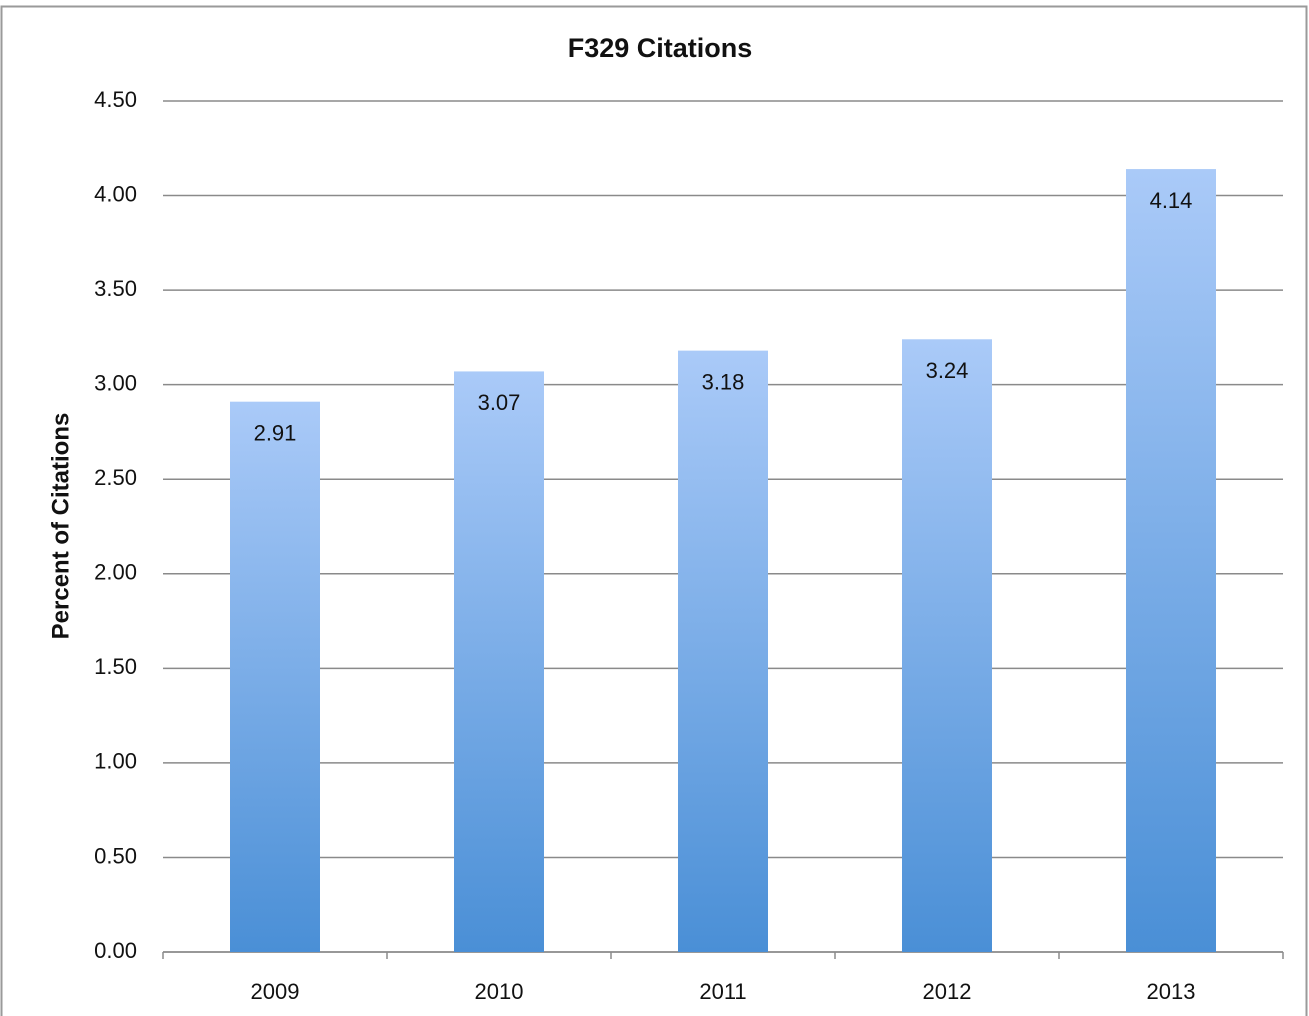 The width and height of the screenshot is (1309, 1016). What do you see at coordinates (499, 991) in the screenshot?
I see `x-tick-label: 2010` at bounding box center [499, 991].